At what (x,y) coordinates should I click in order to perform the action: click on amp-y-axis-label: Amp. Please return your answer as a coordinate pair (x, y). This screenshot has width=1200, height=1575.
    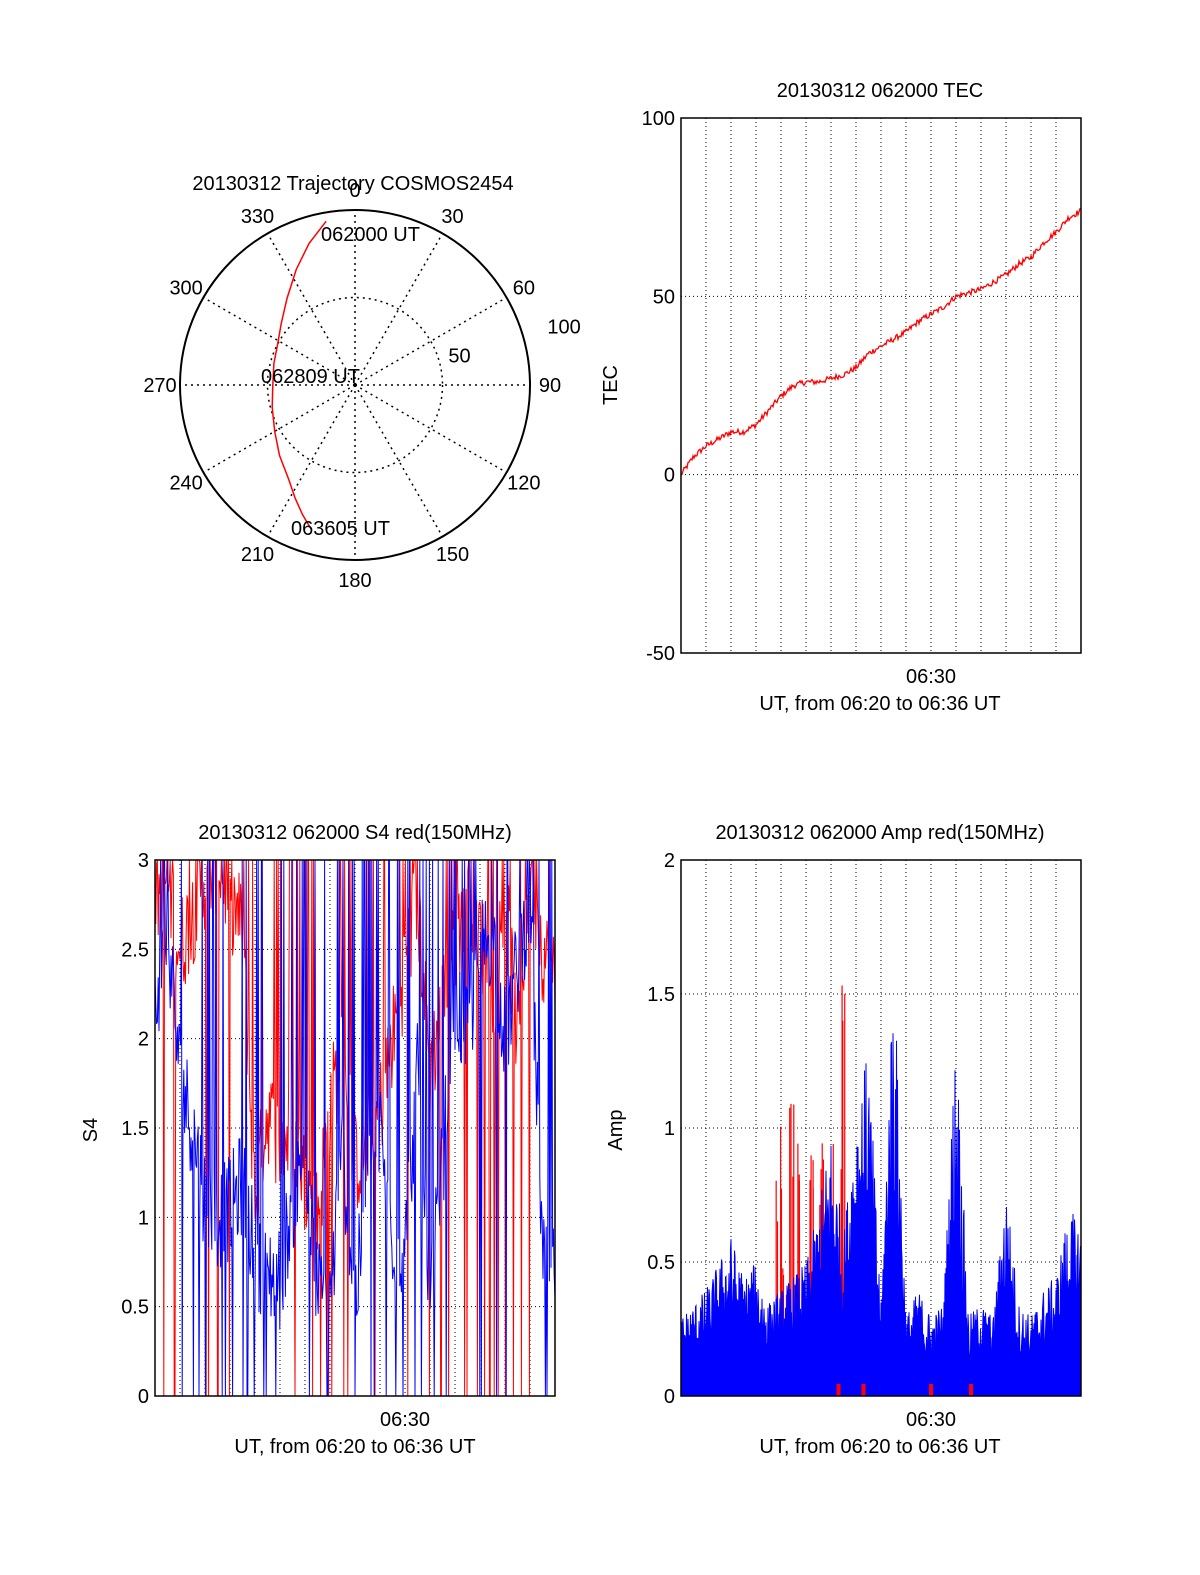
    Looking at the image, I should click on (616, 1129).